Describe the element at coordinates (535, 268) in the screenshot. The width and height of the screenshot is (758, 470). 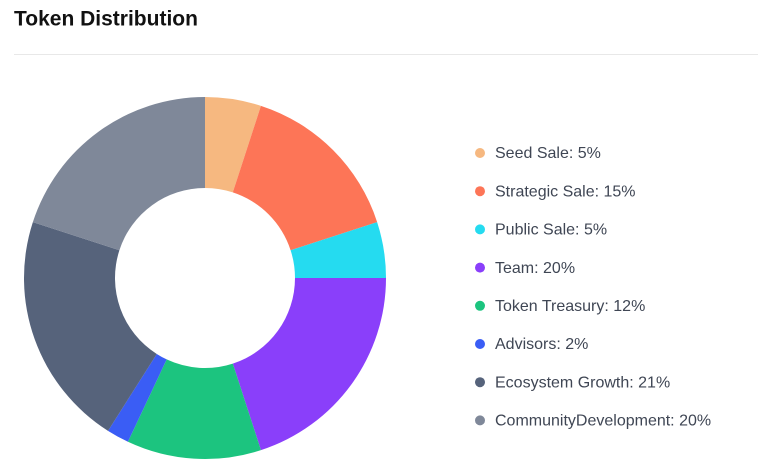
I see `legend-label: Team: 20%` at that location.